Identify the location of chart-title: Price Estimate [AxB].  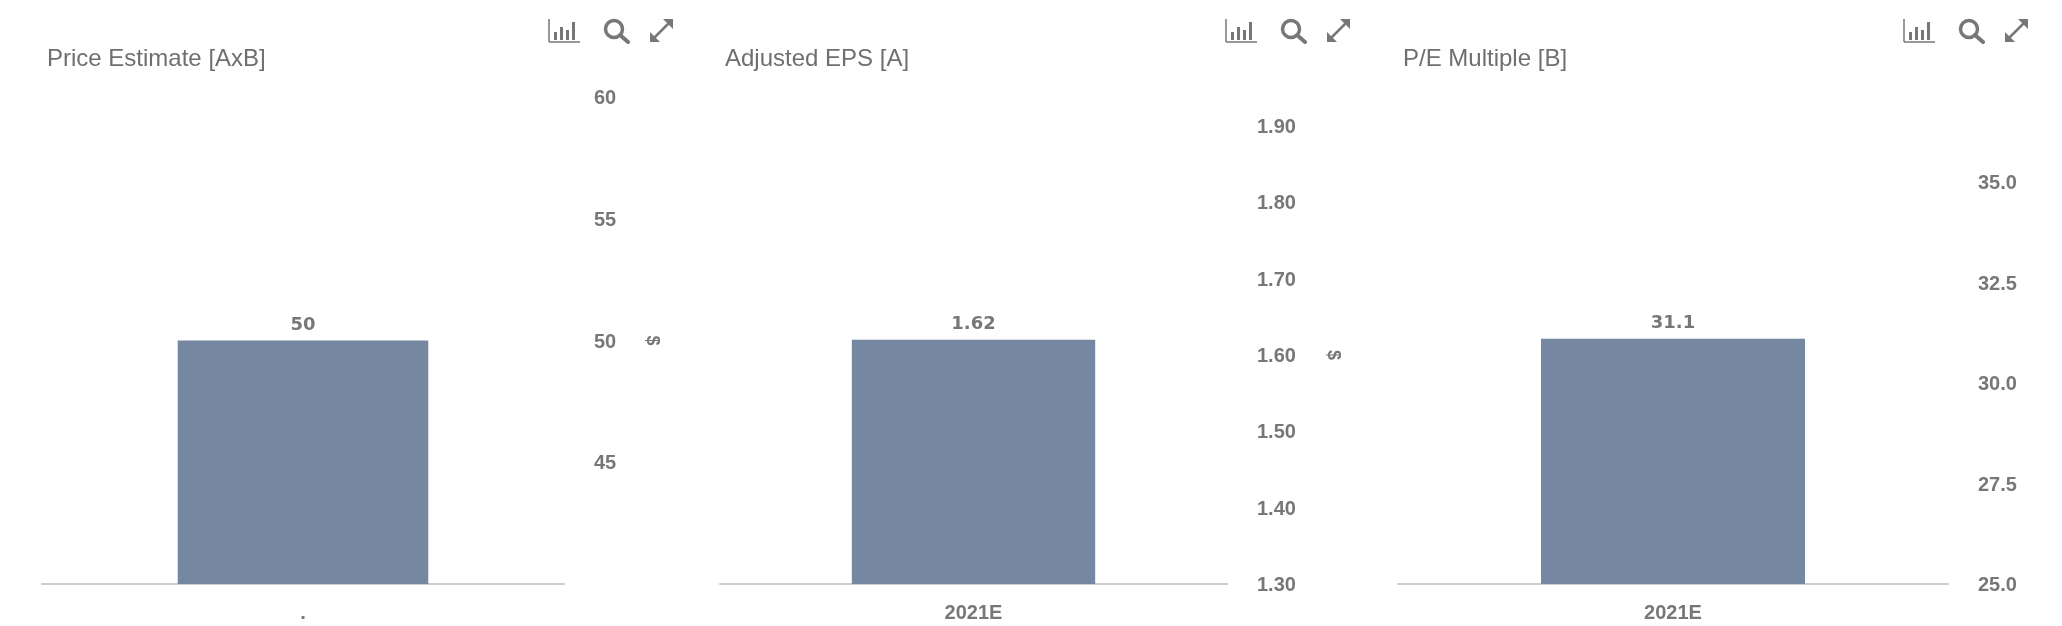
(156, 57).